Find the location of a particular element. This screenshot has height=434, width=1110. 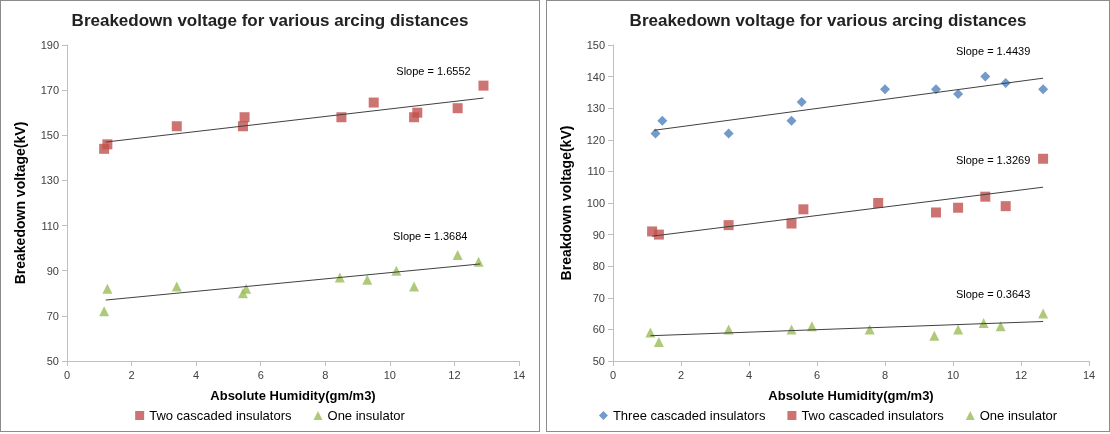

y-tick-label: 170 is located at coordinates (49, 90).